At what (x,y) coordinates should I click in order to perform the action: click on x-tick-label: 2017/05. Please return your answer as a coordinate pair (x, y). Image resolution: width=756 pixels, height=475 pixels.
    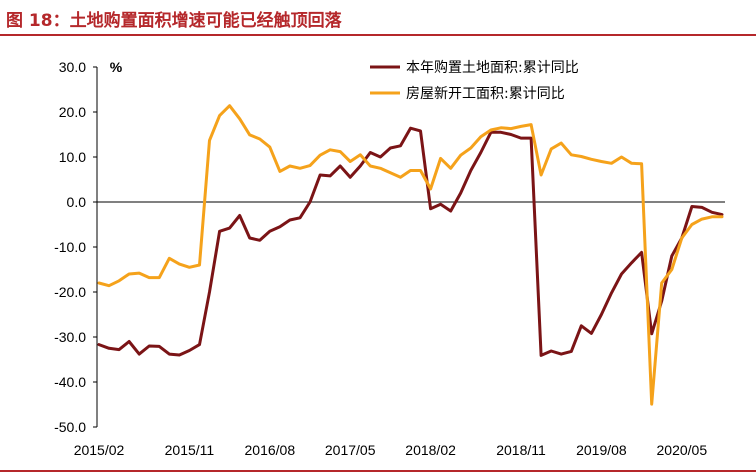
    Looking at the image, I should click on (350, 450).